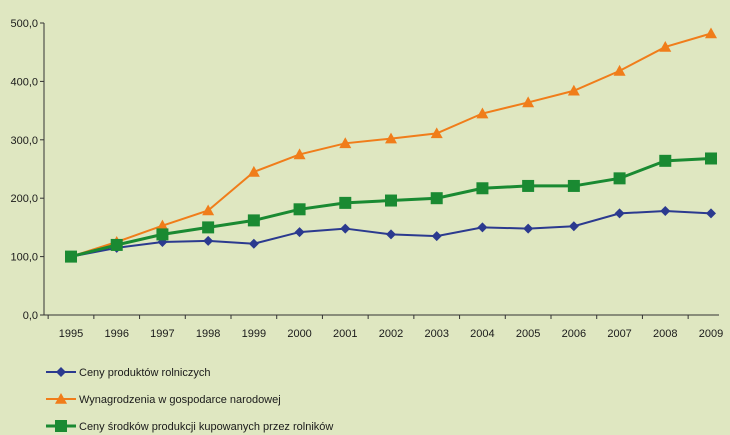 Image resolution: width=730 pixels, height=435 pixels. I want to click on legend-marker-square, so click(61, 426).